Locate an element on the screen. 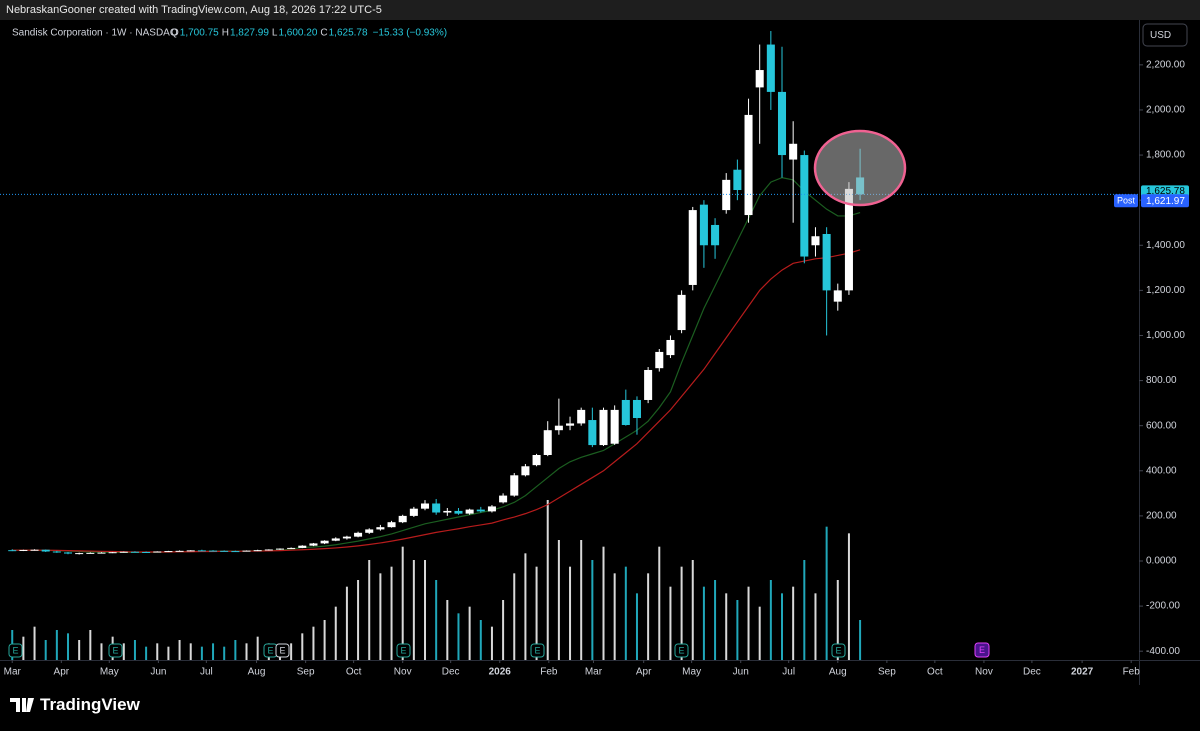 The height and width of the screenshot is (731, 1200). x-tick-label: Jul is located at coordinates (206, 672).